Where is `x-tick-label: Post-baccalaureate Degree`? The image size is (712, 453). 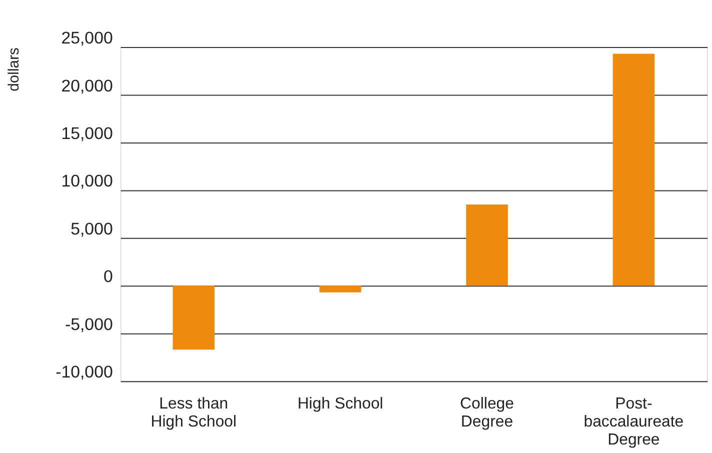 x-tick-label: Post-baccalaureate Degree is located at coordinates (634, 421).